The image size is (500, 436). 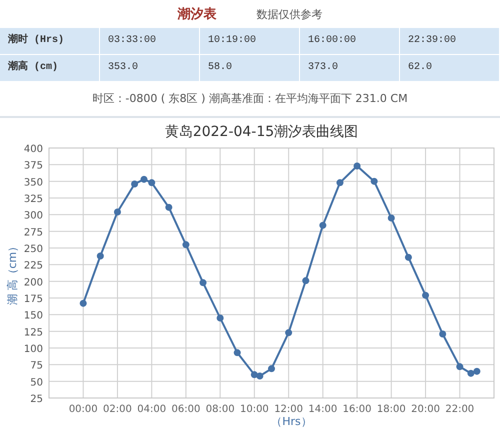 What do you see at coordinates (150, 68) in the screenshot?
I see `text: 353.0` at bounding box center [150, 68].